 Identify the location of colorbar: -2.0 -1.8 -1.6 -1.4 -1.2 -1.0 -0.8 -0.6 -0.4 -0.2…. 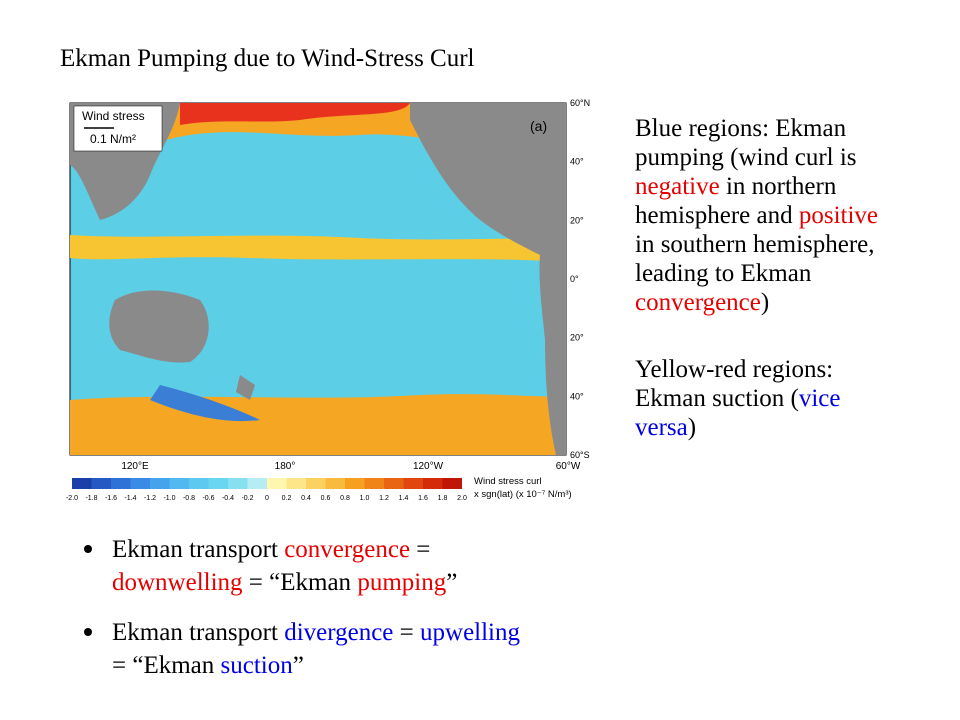
(319, 489).